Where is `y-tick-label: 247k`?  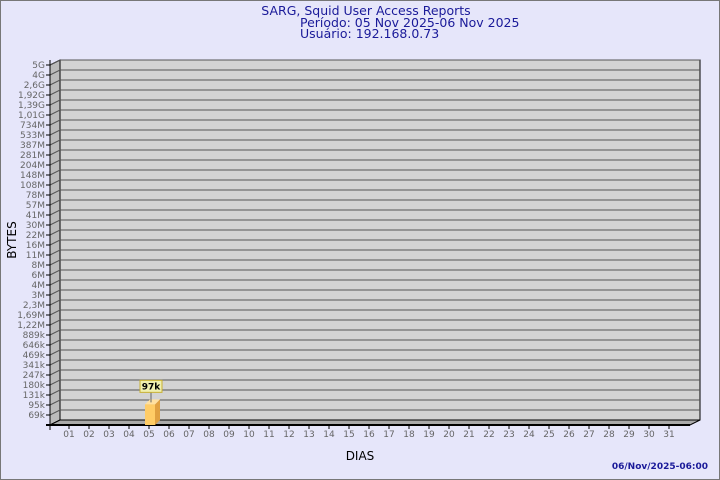
y-tick-label: 247k is located at coordinates (34, 376).